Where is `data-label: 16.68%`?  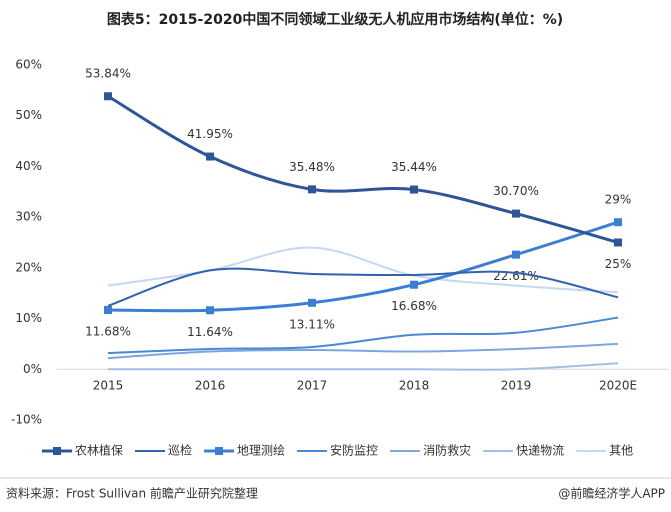
data-label: 16.68% is located at coordinates (414, 306).